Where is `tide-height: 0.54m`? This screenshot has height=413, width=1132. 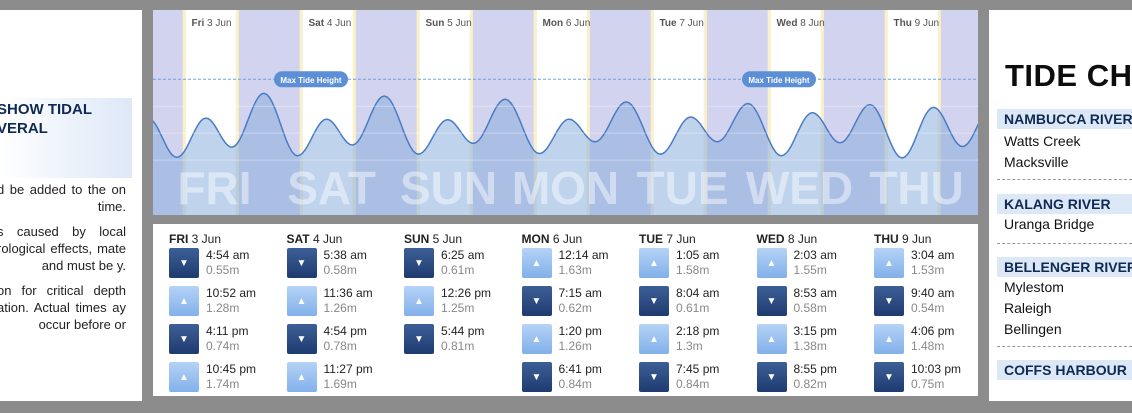
tide-height: 0.54m is located at coordinates (928, 308).